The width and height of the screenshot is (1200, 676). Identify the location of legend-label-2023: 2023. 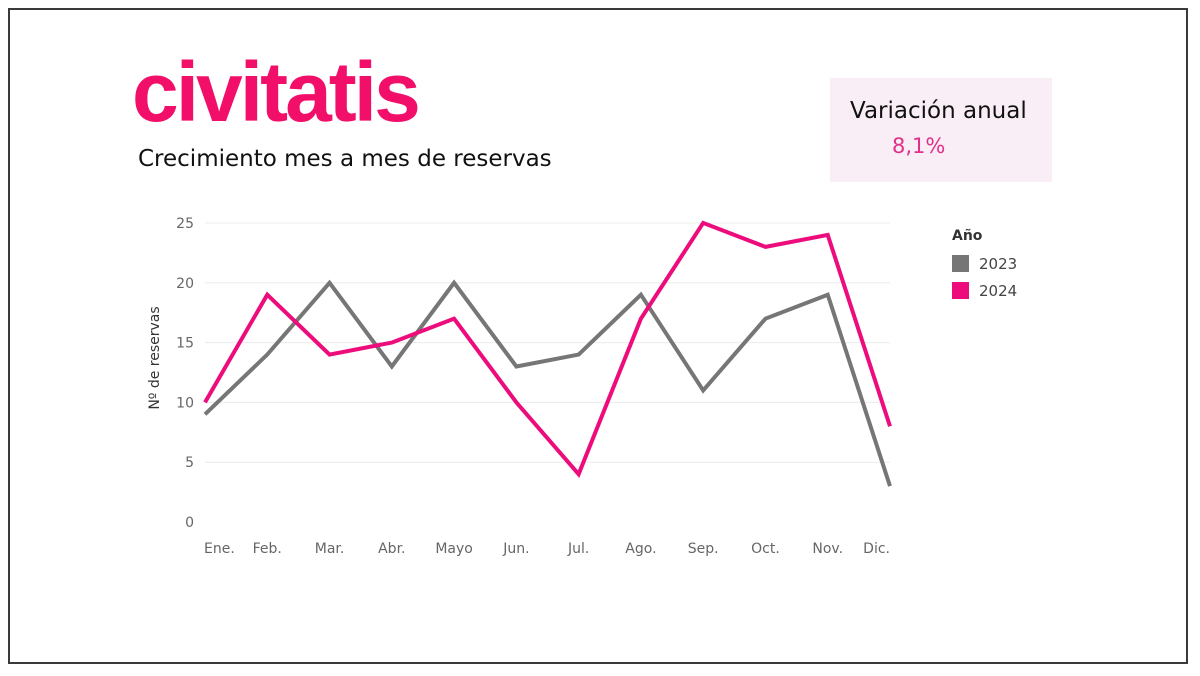
(998, 263).